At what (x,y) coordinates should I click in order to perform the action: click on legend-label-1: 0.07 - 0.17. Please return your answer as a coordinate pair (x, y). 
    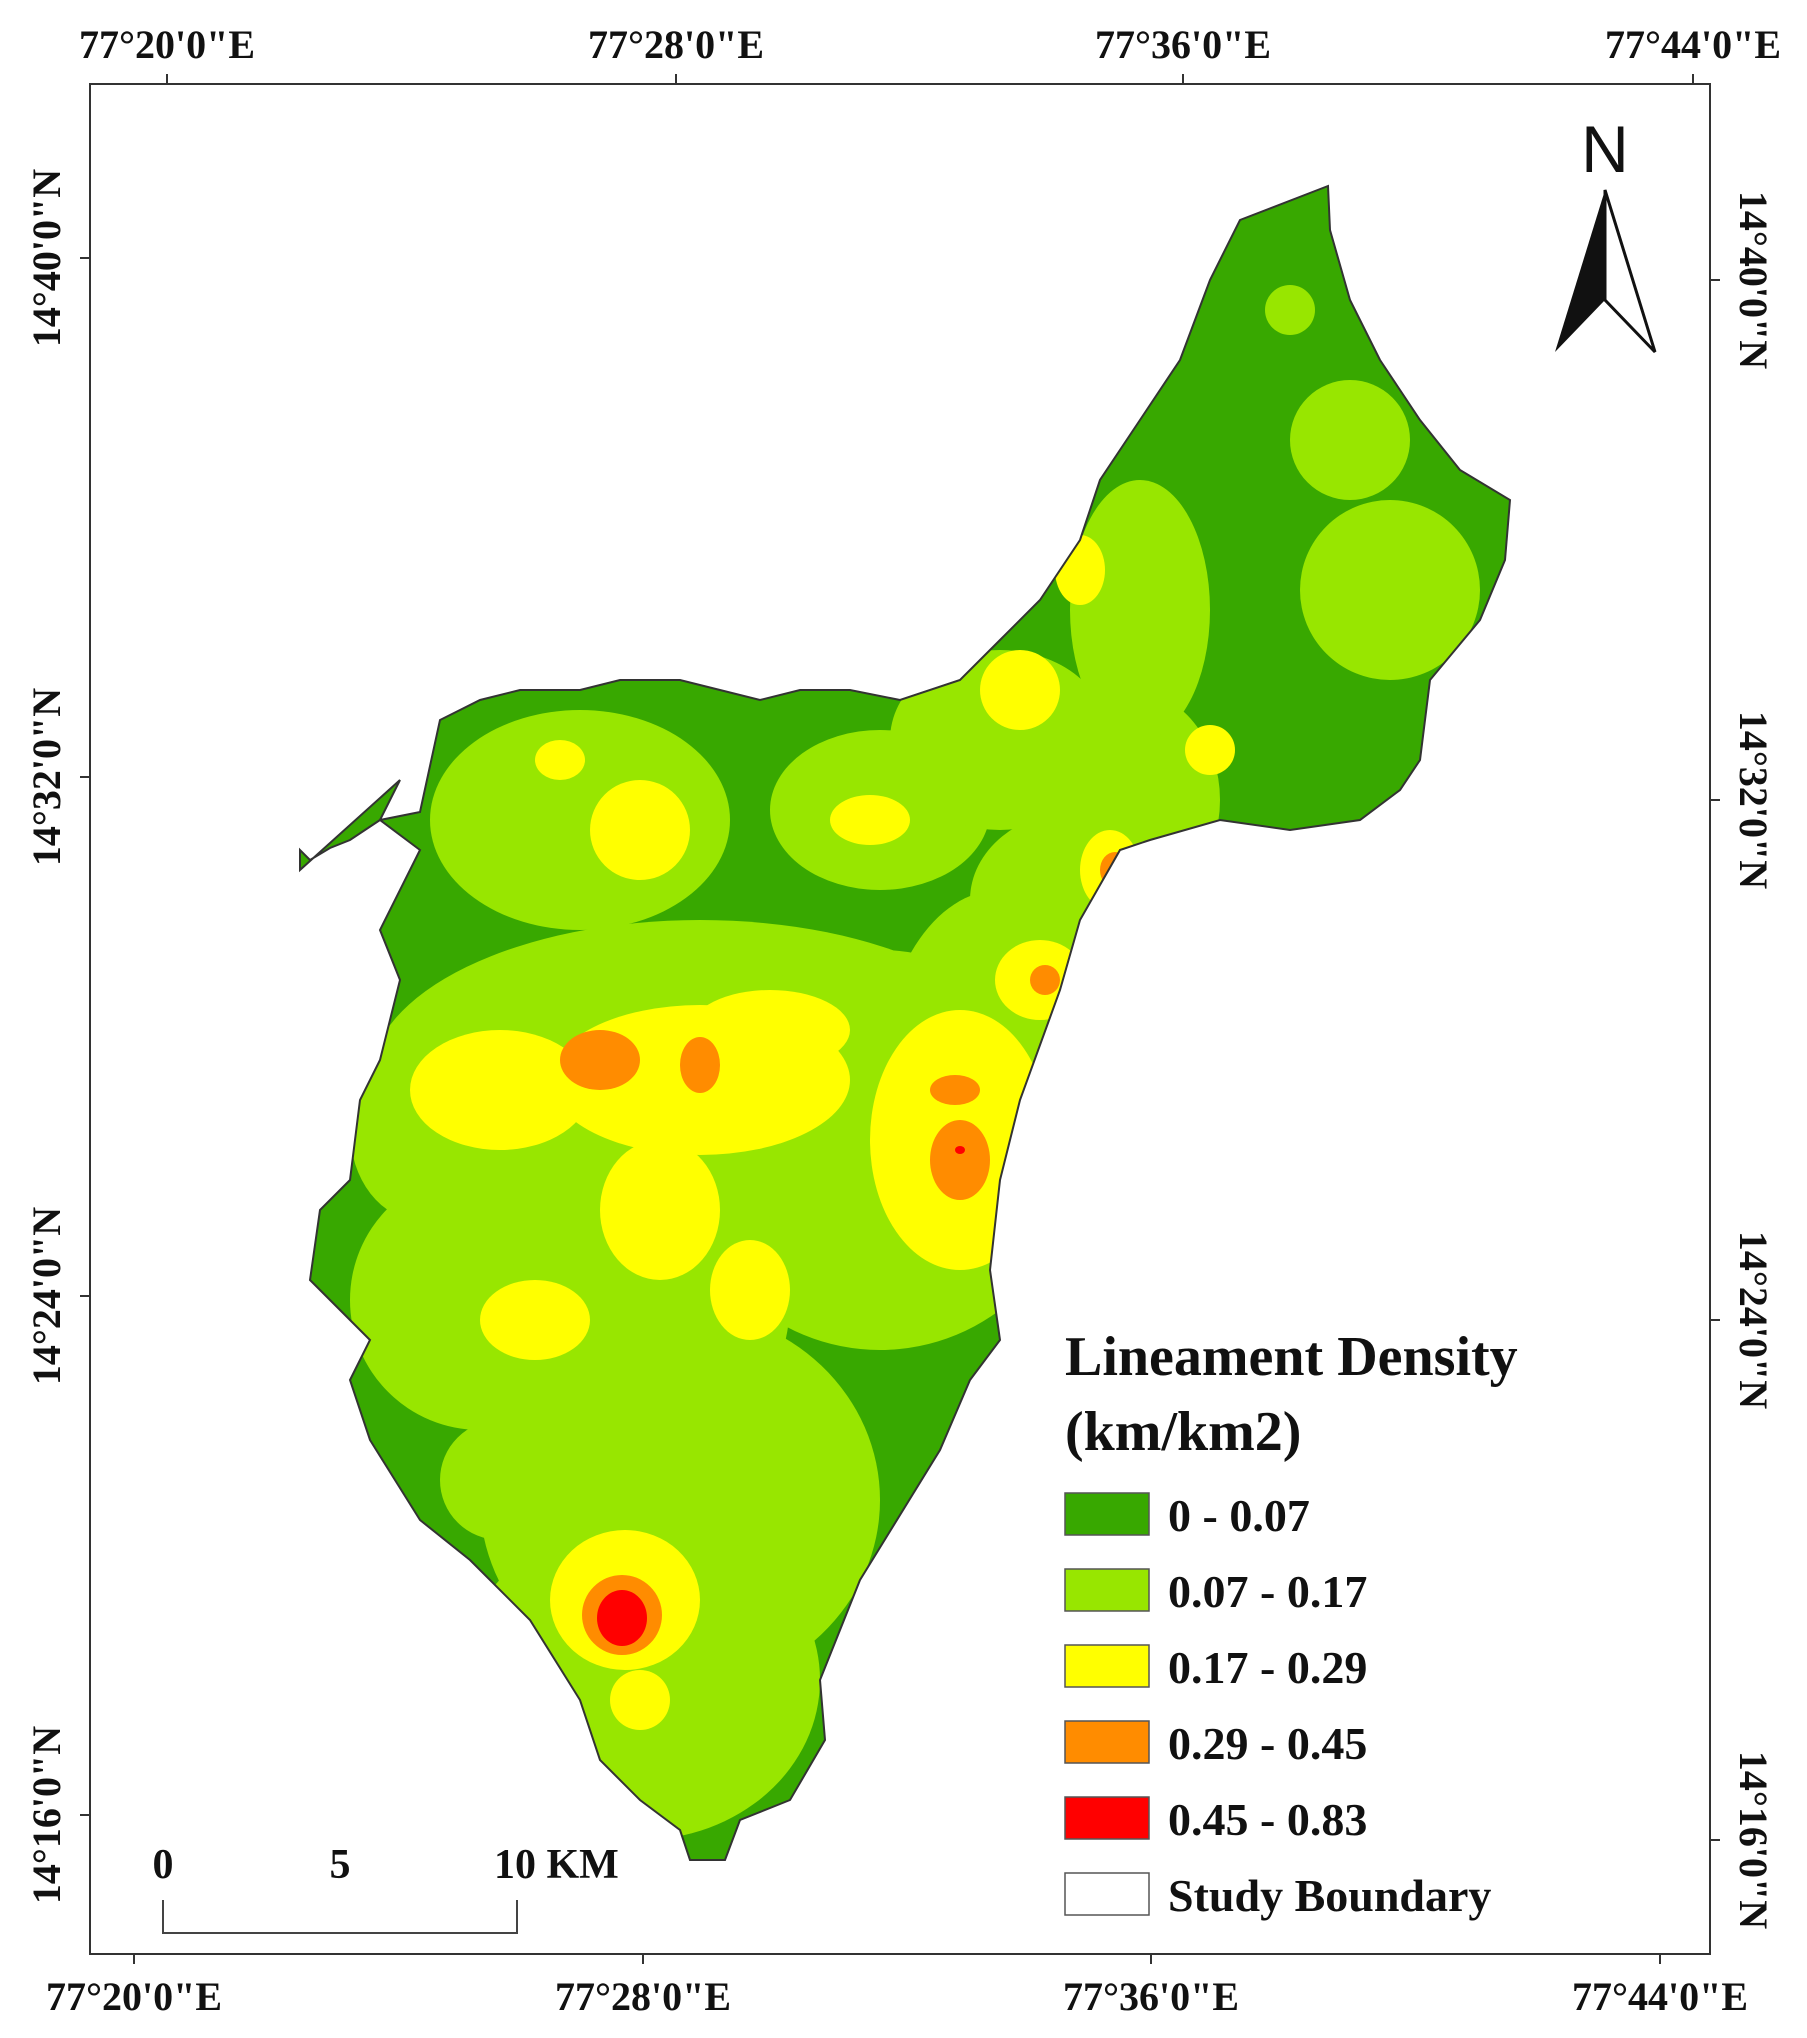
    Looking at the image, I should click on (1267, 1591).